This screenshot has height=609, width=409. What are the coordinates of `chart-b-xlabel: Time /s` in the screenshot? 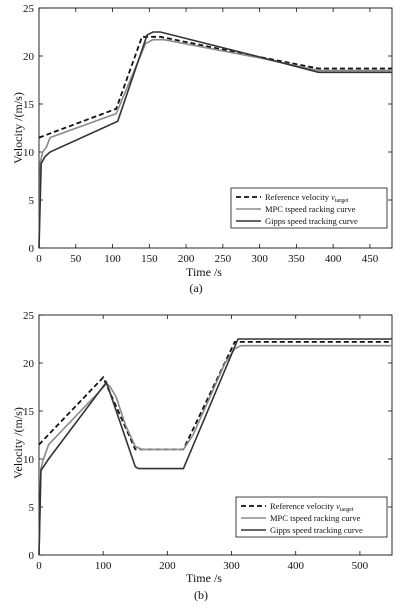 It's located at (204, 578).